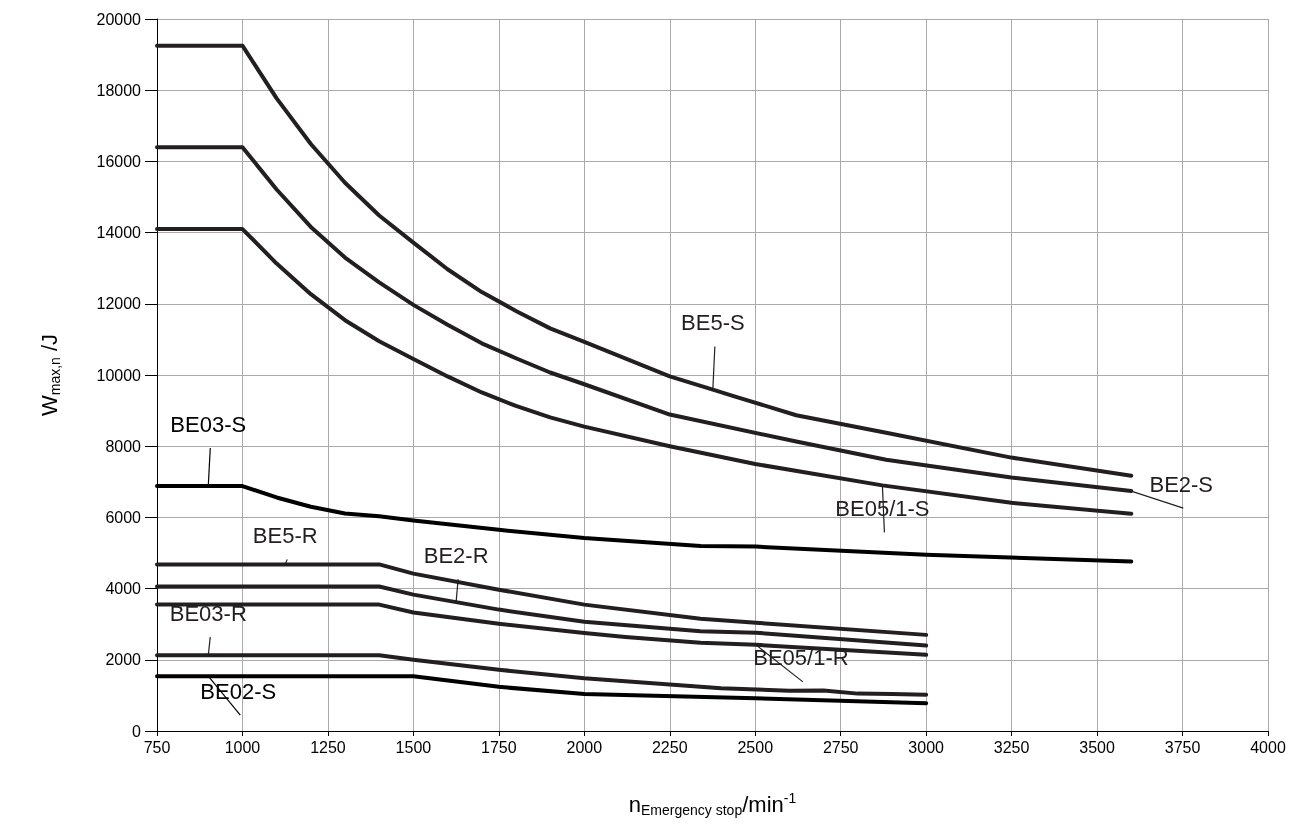 This screenshot has height=834, width=1304. I want to click on x-tick-label: 2750, so click(840, 747).